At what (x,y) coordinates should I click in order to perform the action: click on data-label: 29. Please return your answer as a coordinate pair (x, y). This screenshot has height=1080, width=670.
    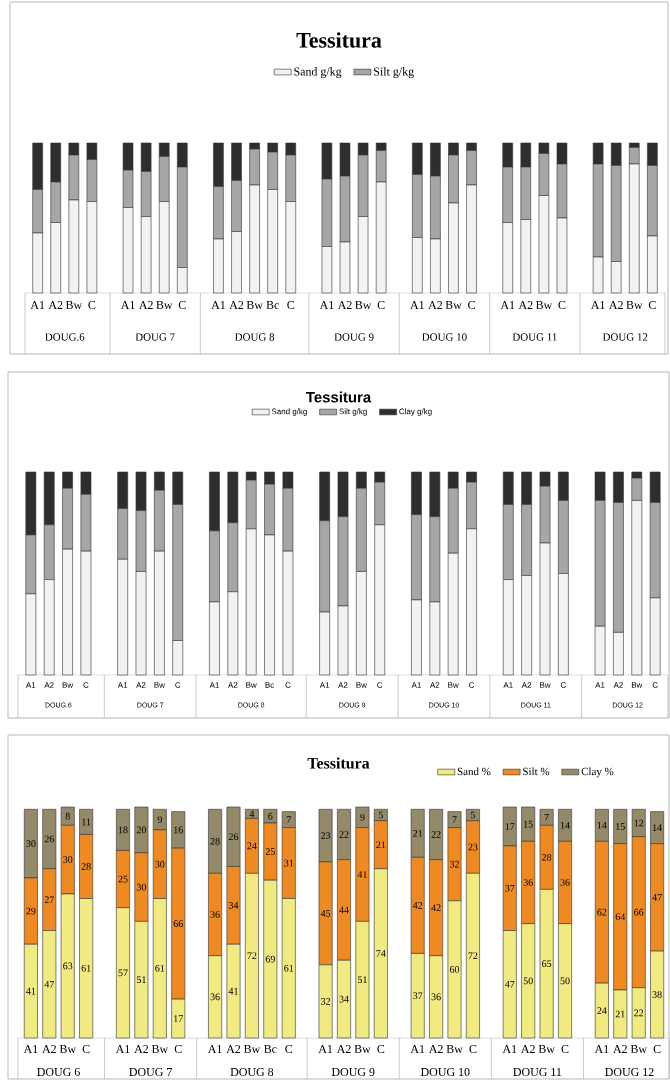
    Looking at the image, I should click on (31, 911).